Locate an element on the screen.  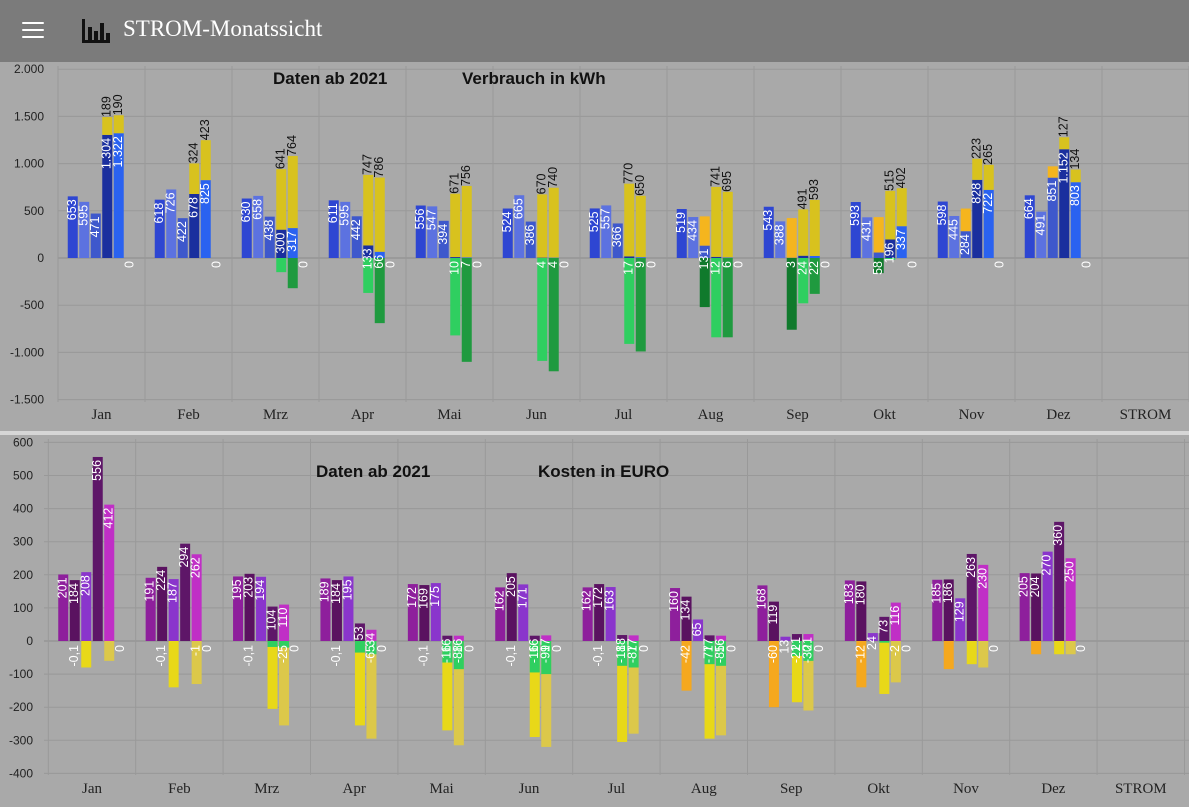
y-tick-label: 300 is located at coordinates (23, 542).